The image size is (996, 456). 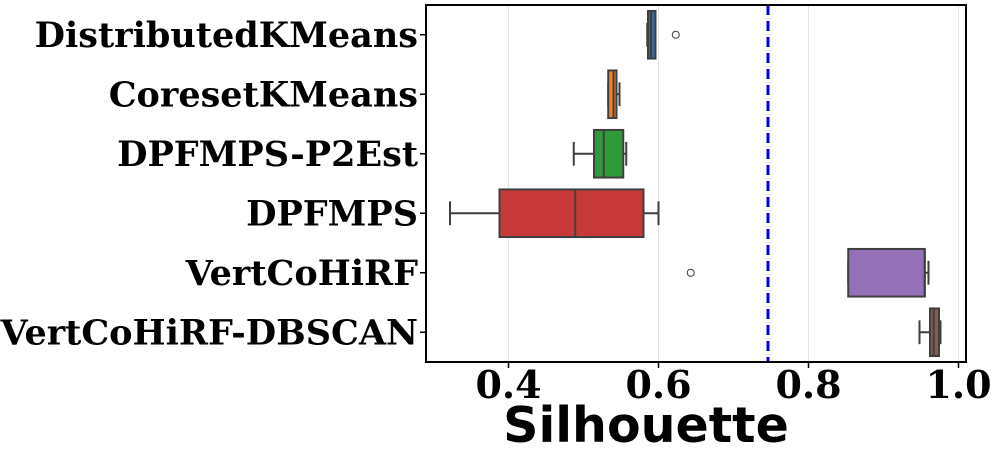 I want to click on category-label: CoresetKMeans, so click(x=263, y=94).